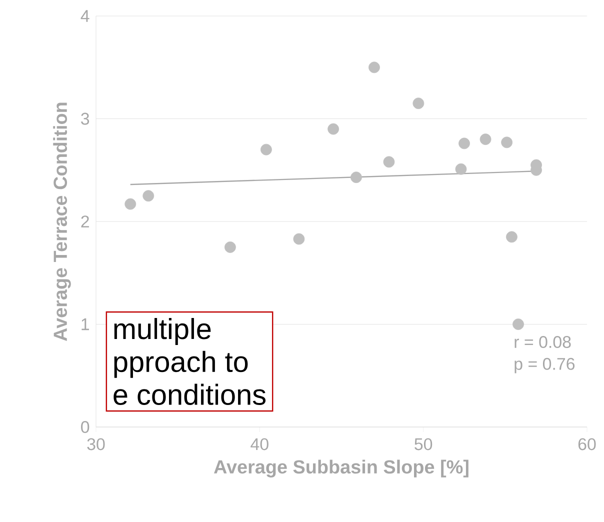 The height and width of the screenshot is (522, 604). What do you see at coordinates (62, 221) in the screenshot?
I see `y-axis-title: Average Terrace Condition` at bounding box center [62, 221].